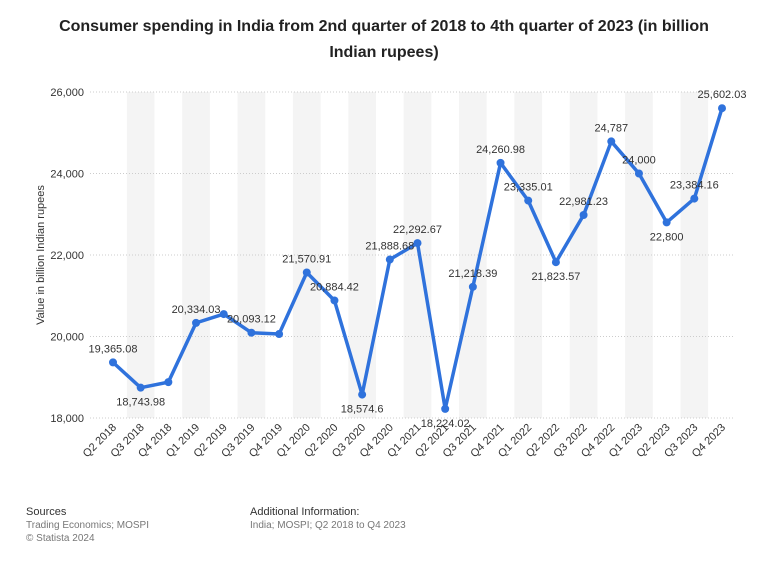 The width and height of the screenshot is (768, 571). I want to click on value-label: 18,743.98, so click(140, 403).